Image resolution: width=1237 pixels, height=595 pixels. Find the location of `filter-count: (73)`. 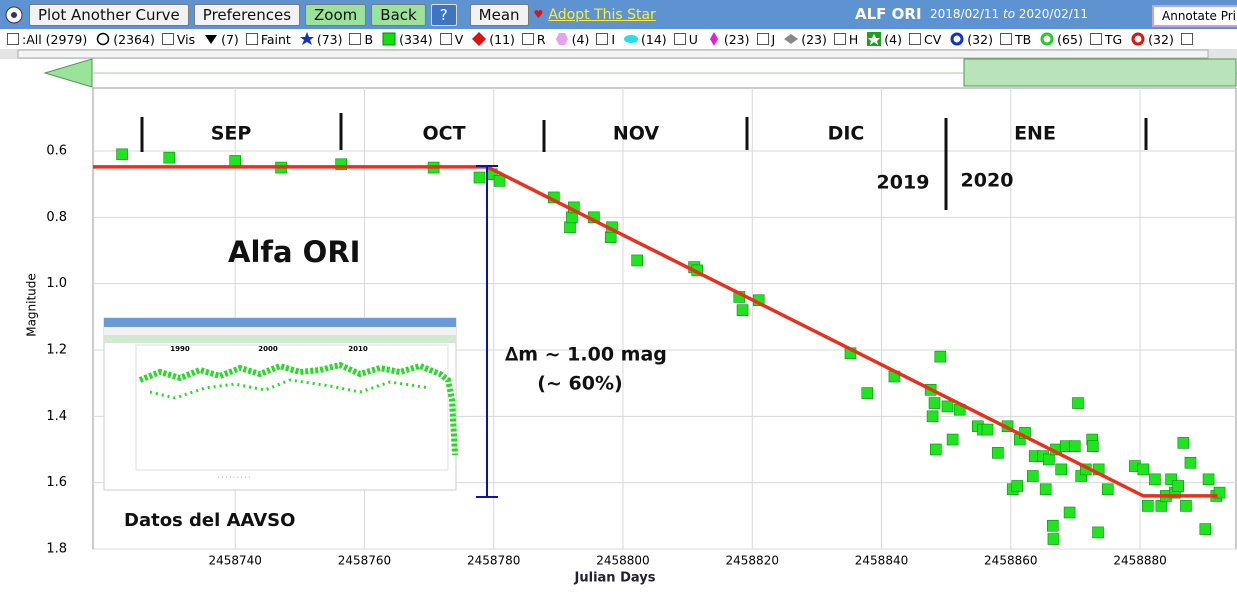

filter-count: (73) is located at coordinates (329, 39).